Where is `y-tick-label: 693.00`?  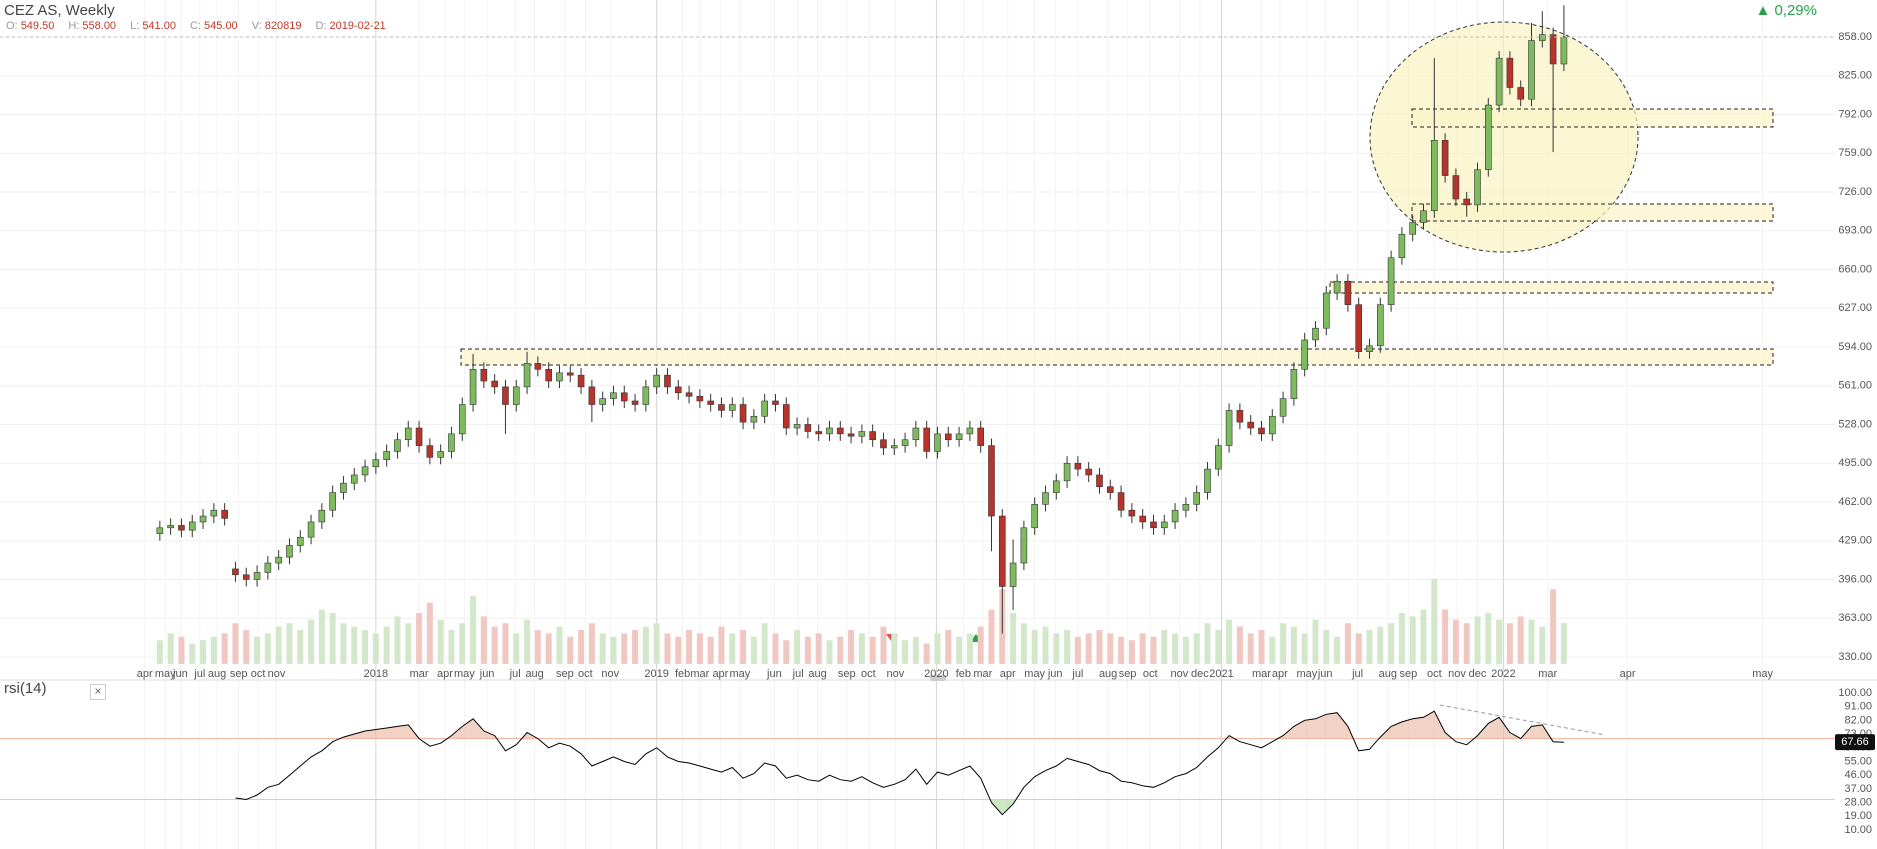
y-tick-label: 693.00 is located at coordinates (1855, 231).